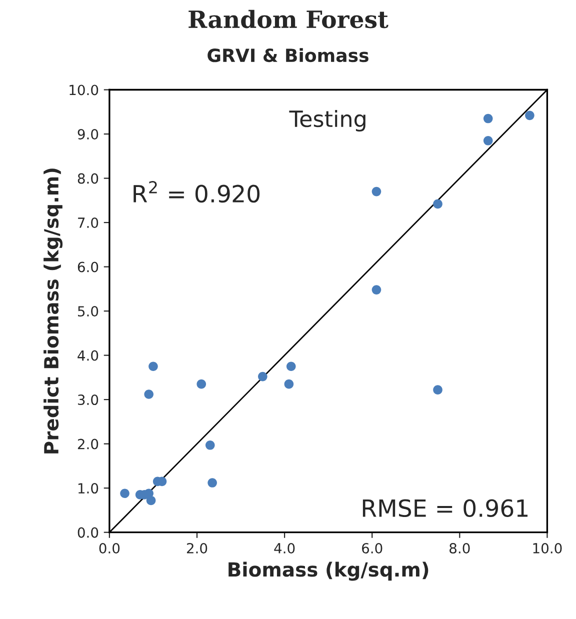 This screenshot has height=619, width=576. Describe the element at coordinates (547, 548) in the screenshot. I see `x-tick-label: 10.0` at that location.